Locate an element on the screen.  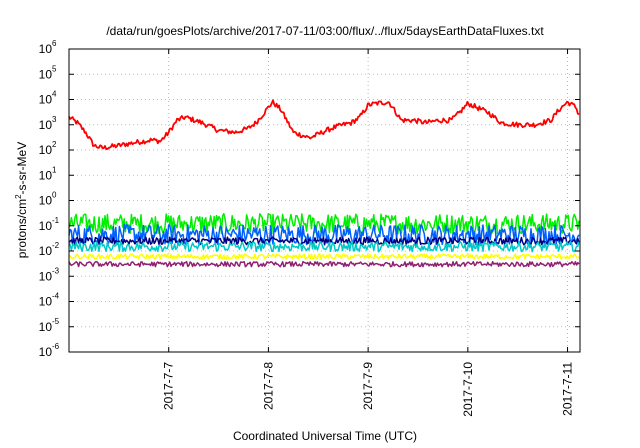
y-label-sup: 2 is located at coordinates (18, 196).